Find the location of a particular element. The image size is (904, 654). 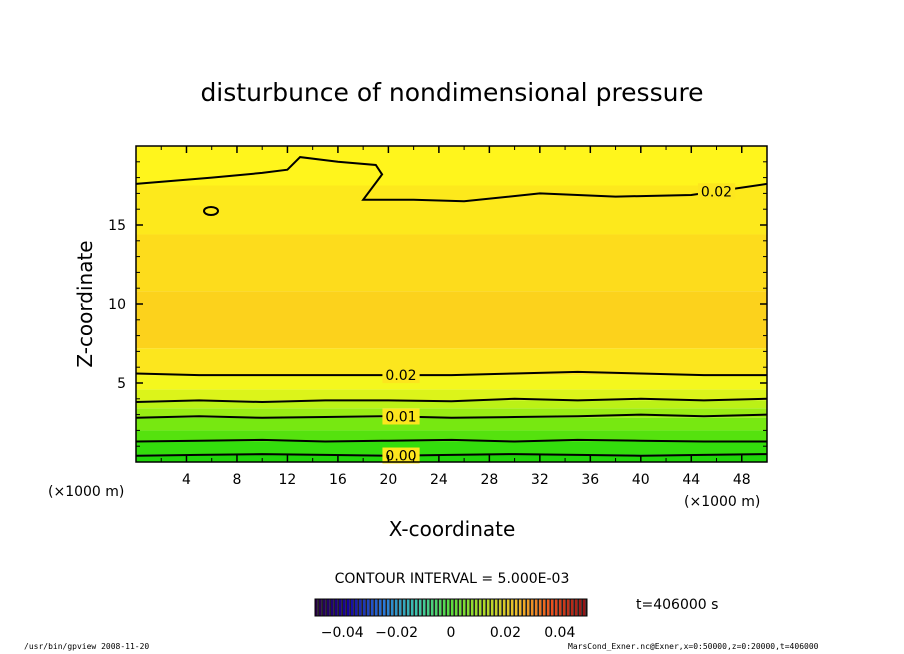

x-tick-label: 4 is located at coordinates (186, 480).